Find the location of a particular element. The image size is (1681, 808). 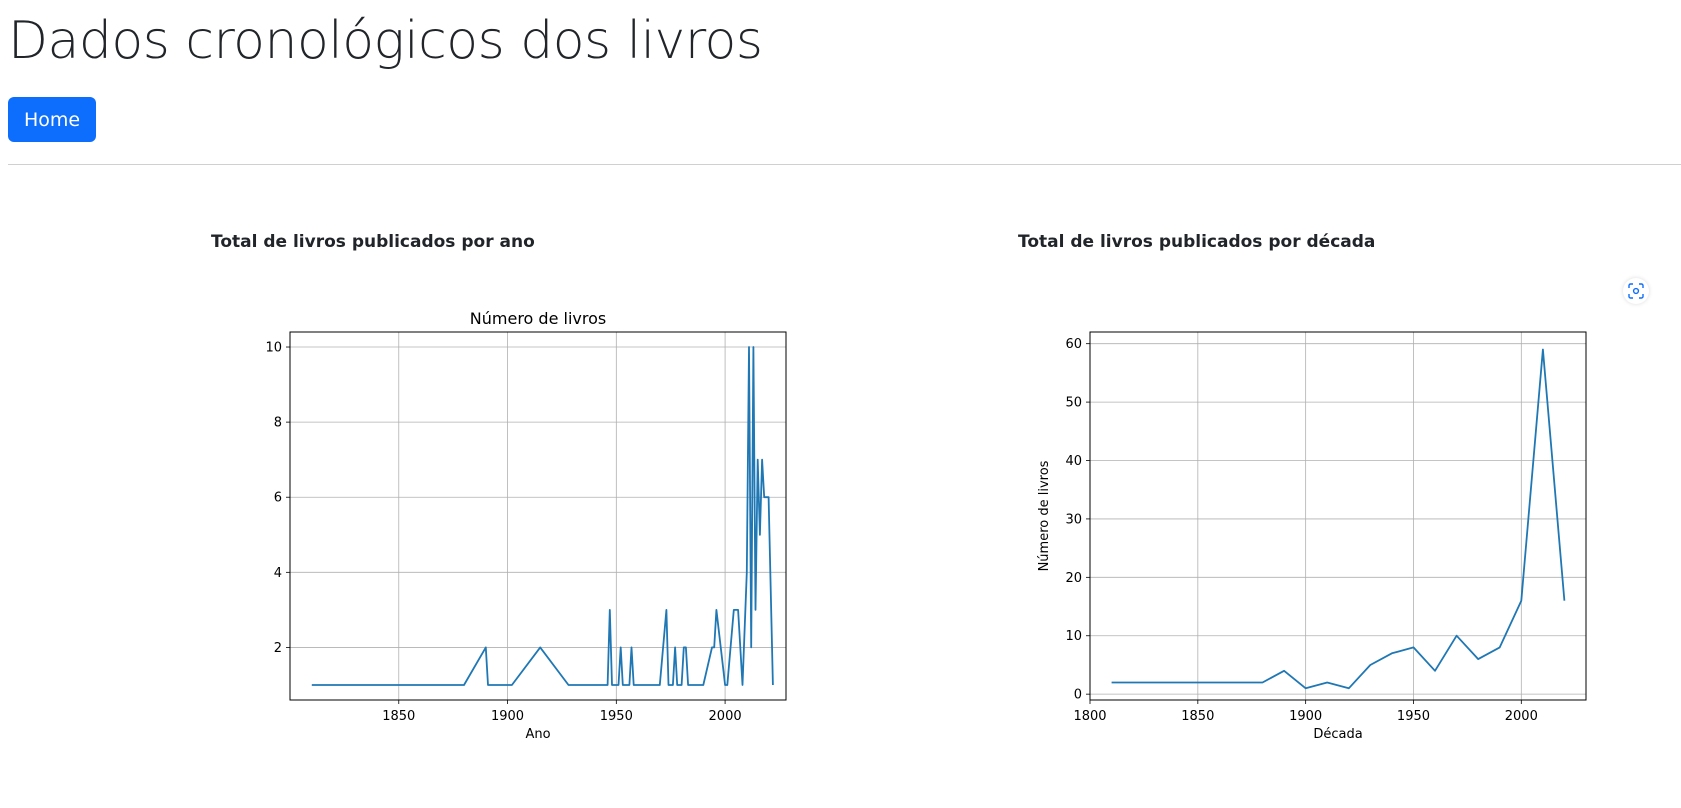

section-heading-yearly: Total de livros publicados por ano is located at coordinates (373, 242).